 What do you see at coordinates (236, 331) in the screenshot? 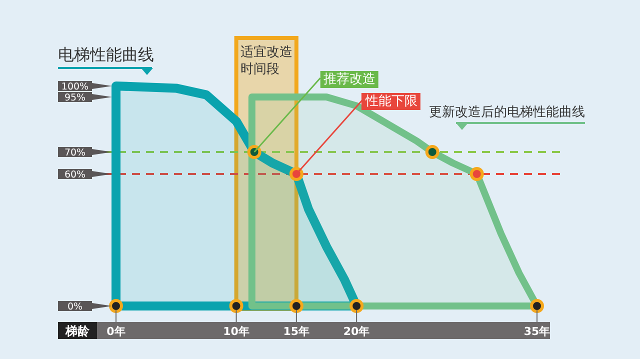
I see `x-tick-label: 10年` at bounding box center [236, 331].